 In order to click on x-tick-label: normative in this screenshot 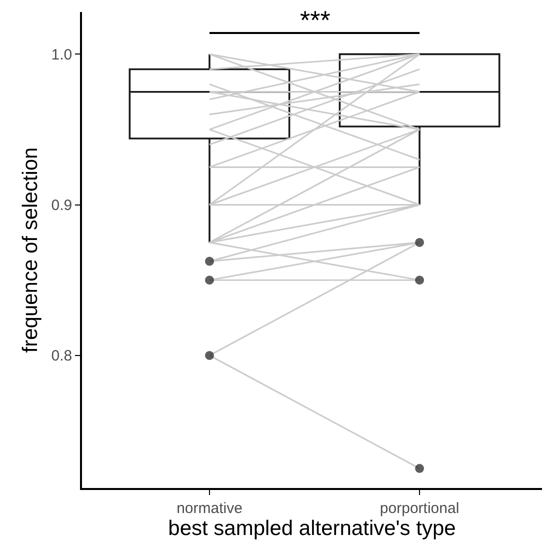, I will do `click(209, 508)`.